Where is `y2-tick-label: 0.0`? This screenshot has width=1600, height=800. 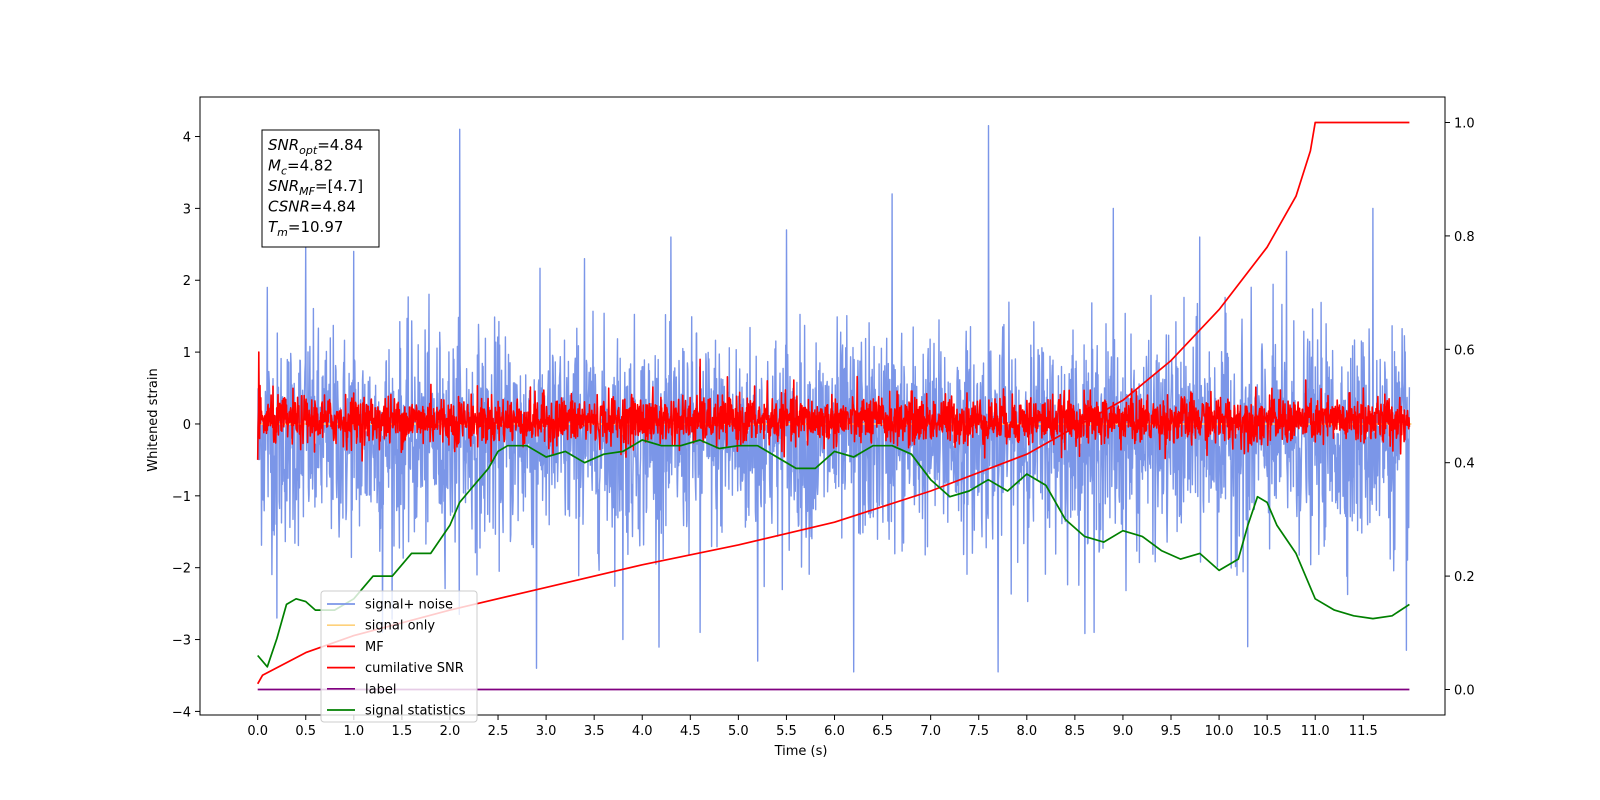 y2-tick-label: 0.0 is located at coordinates (1464, 690).